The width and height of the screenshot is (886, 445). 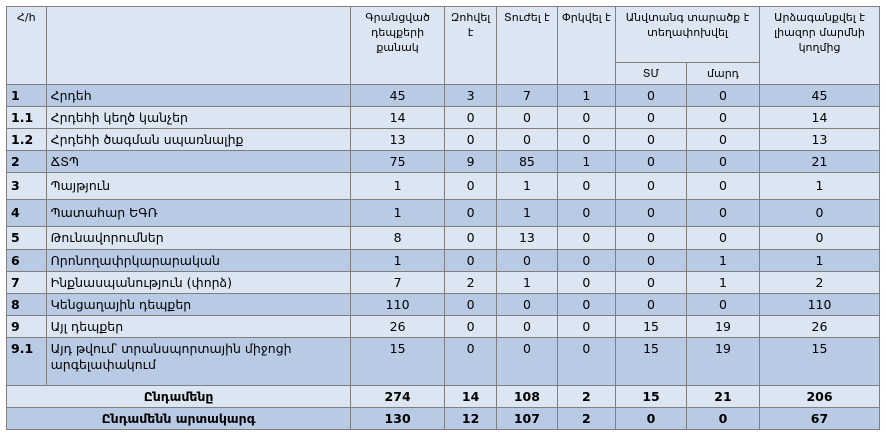 What do you see at coordinates (819, 117) in the screenshot?
I see `cell-responded: 14` at bounding box center [819, 117].